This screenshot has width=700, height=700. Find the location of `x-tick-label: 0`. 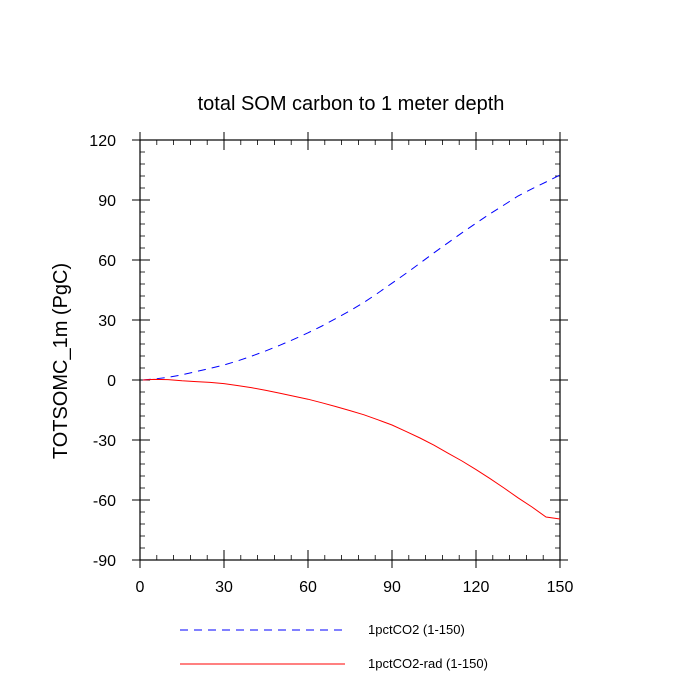

x-tick-label: 0 is located at coordinates (140, 587).